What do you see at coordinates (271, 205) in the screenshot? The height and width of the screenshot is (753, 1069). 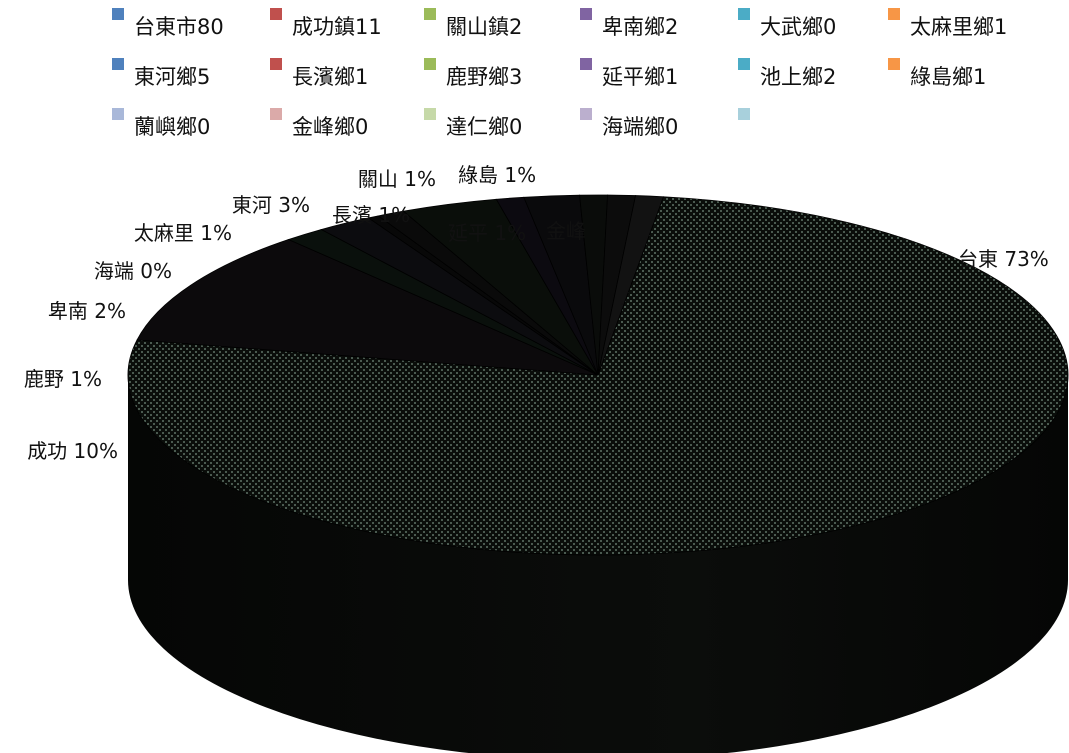 I see `pie-slice-label: 東河 3%` at bounding box center [271, 205].